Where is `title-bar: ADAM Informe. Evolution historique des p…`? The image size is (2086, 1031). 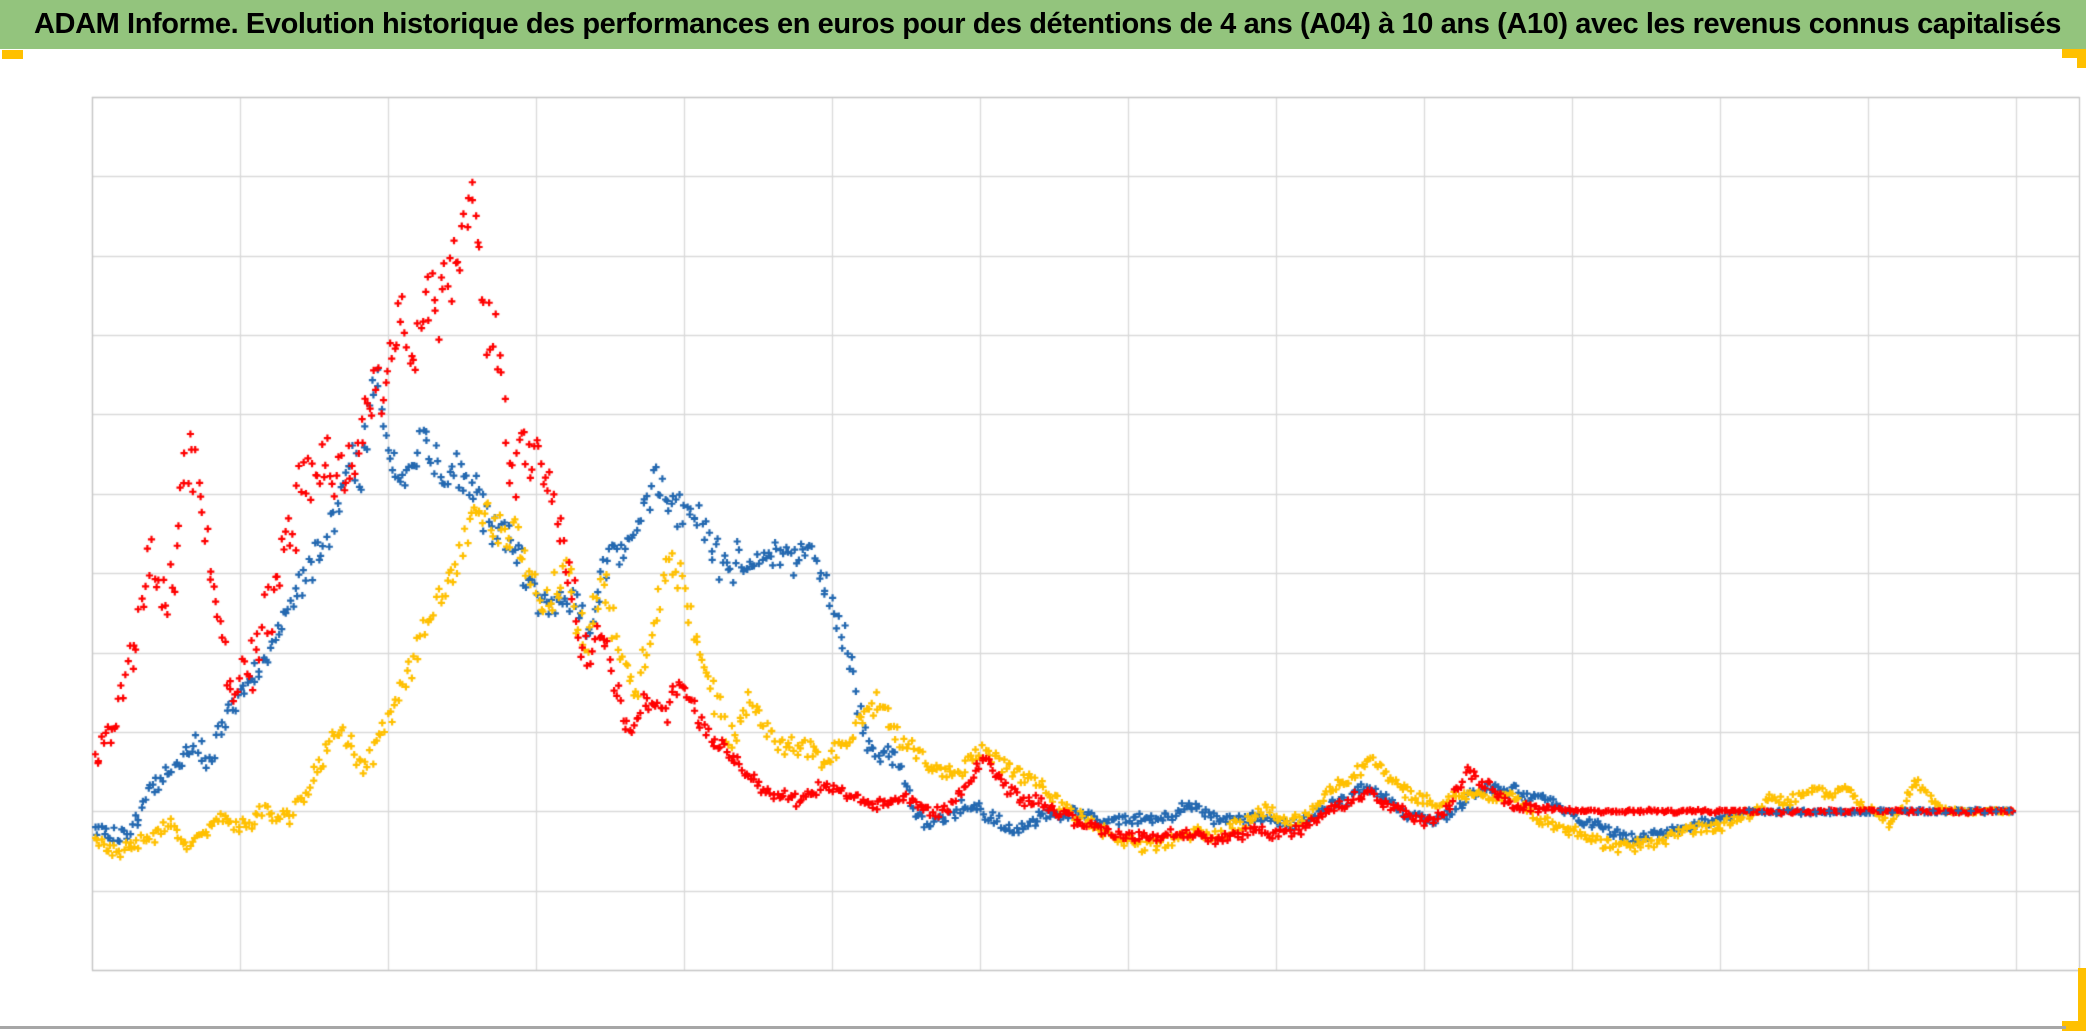
title-bar: ADAM Informe. Evolution historique des p… is located at coordinates (1043, 24).